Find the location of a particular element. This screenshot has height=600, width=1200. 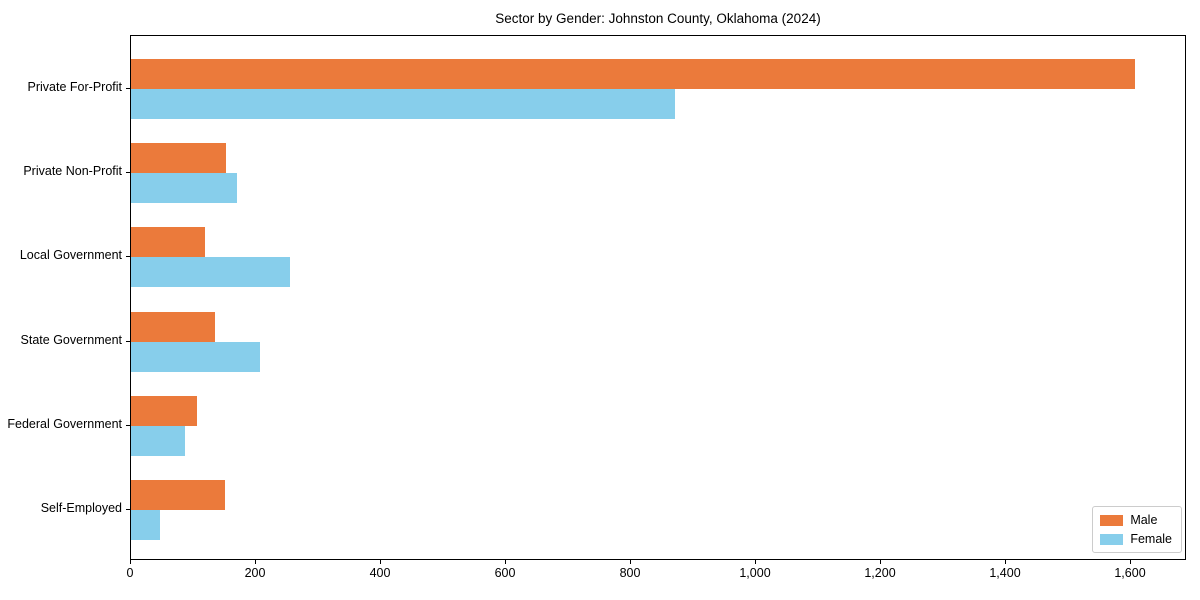

x-tick-label: 1,400 is located at coordinates (1005, 573).